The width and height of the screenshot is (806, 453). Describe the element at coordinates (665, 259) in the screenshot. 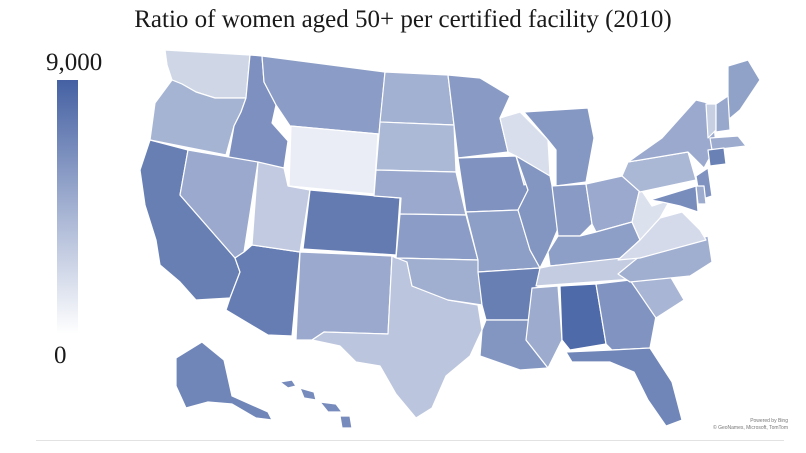

I see `state-nc` at that location.